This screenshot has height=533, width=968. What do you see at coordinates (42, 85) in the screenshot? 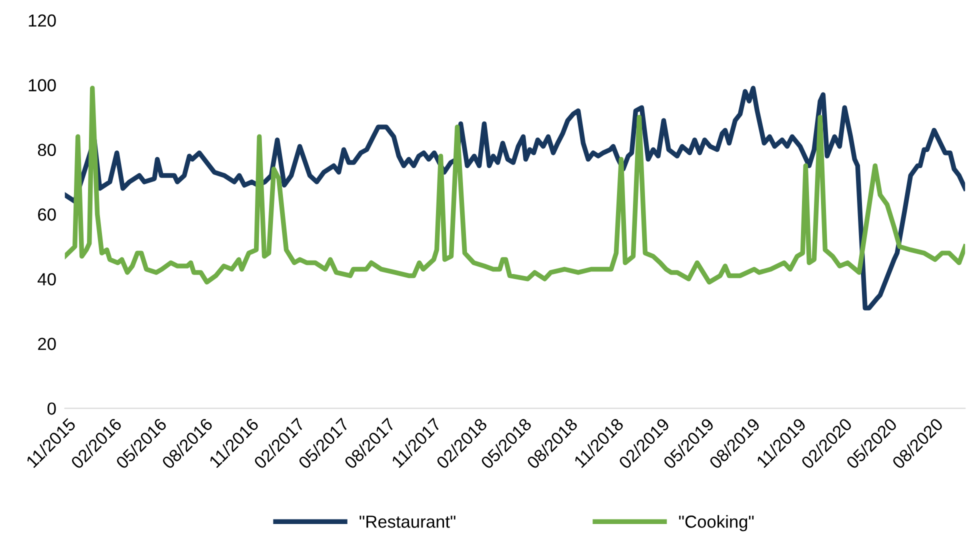
I see `y-tick-label: 100` at bounding box center [42, 85].